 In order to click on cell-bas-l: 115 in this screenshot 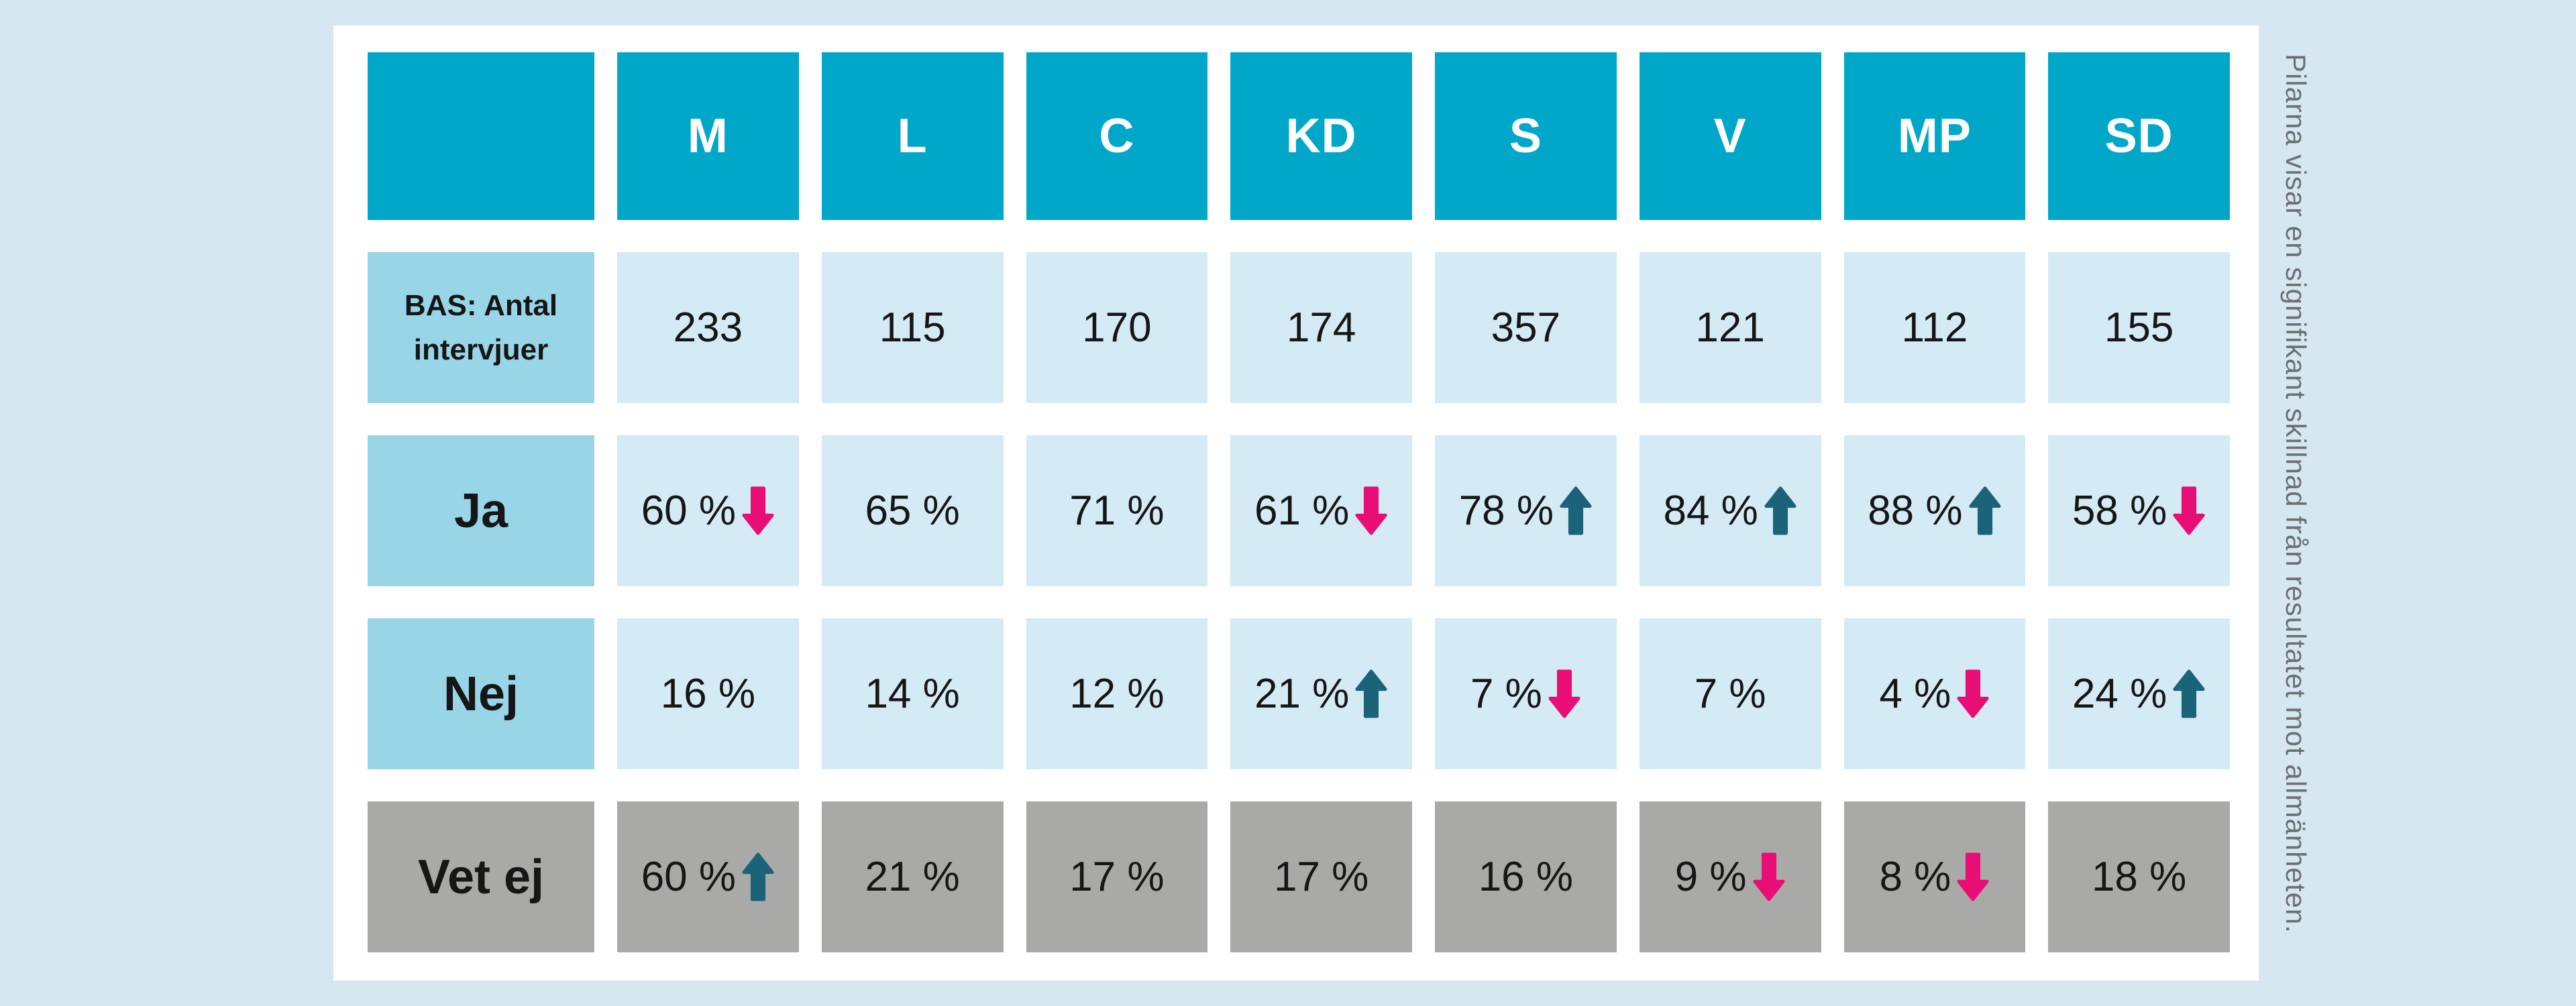, I will do `click(912, 327)`.